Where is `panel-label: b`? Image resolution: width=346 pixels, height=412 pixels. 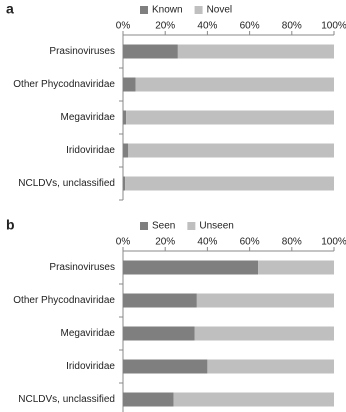 panel-label: b is located at coordinates (10, 225).